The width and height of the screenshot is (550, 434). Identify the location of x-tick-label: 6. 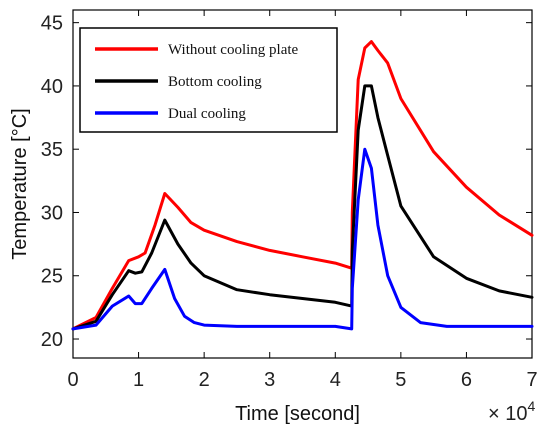
(466, 380).